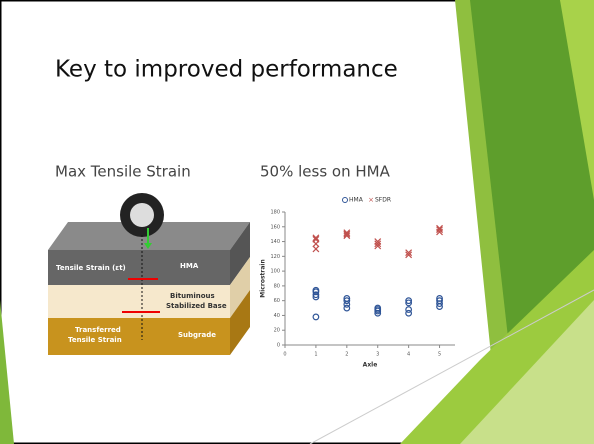 This screenshot has width=594, height=444. What do you see at coordinates (370, 365) in the screenshot?
I see `x-axis-label: Axle` at bounding box center [370, 365].